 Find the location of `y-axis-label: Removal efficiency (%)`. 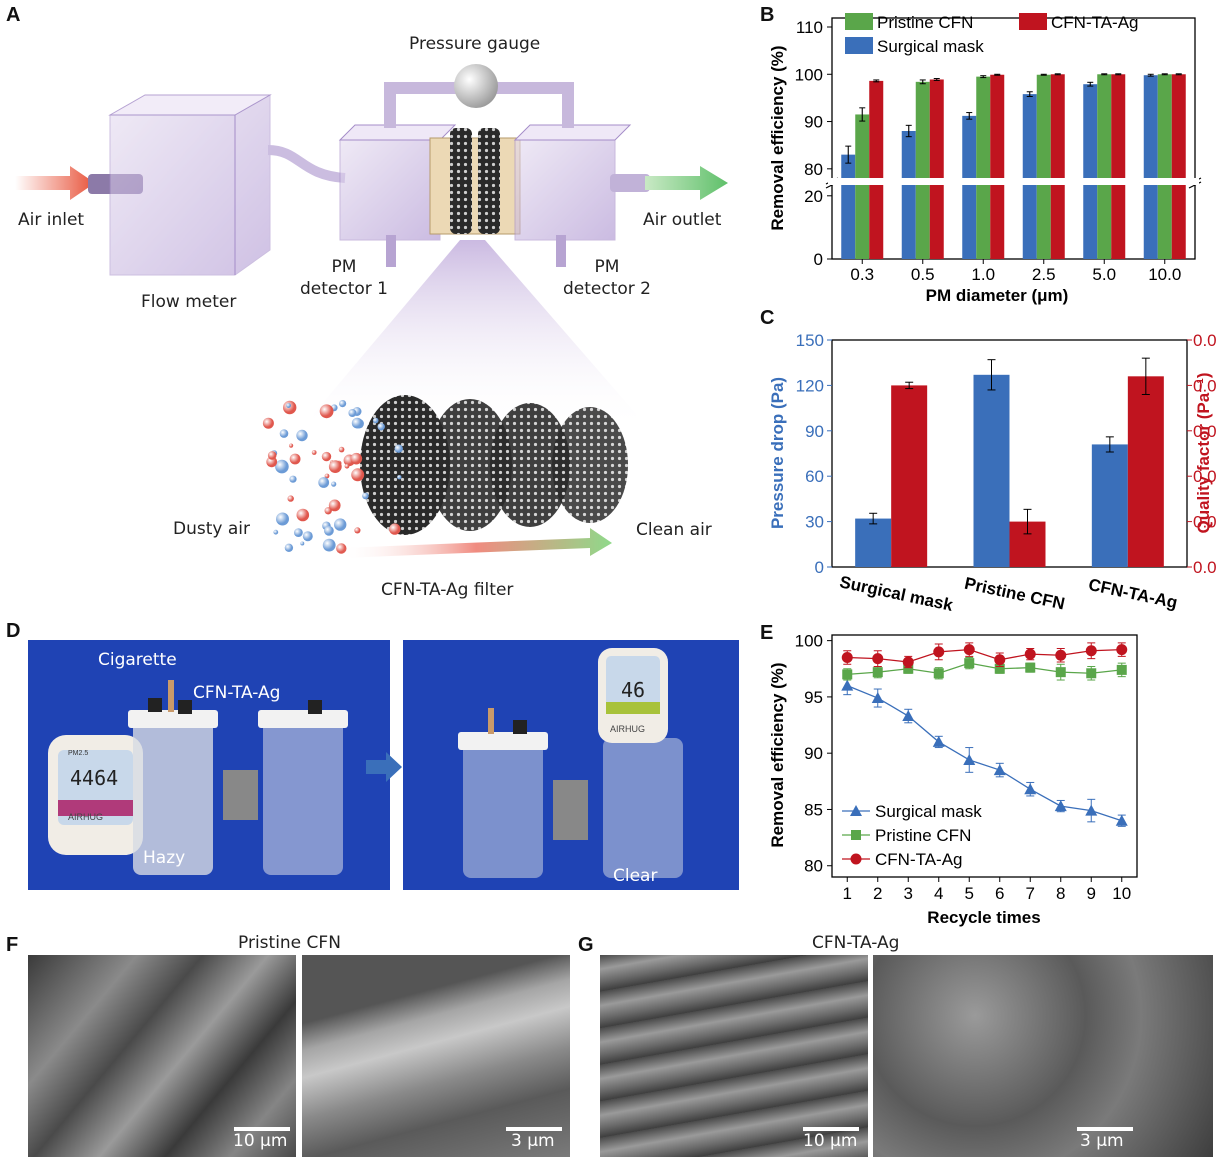

y-axis-label: Removal efficiency (%) is located at coordinates (777, 137).